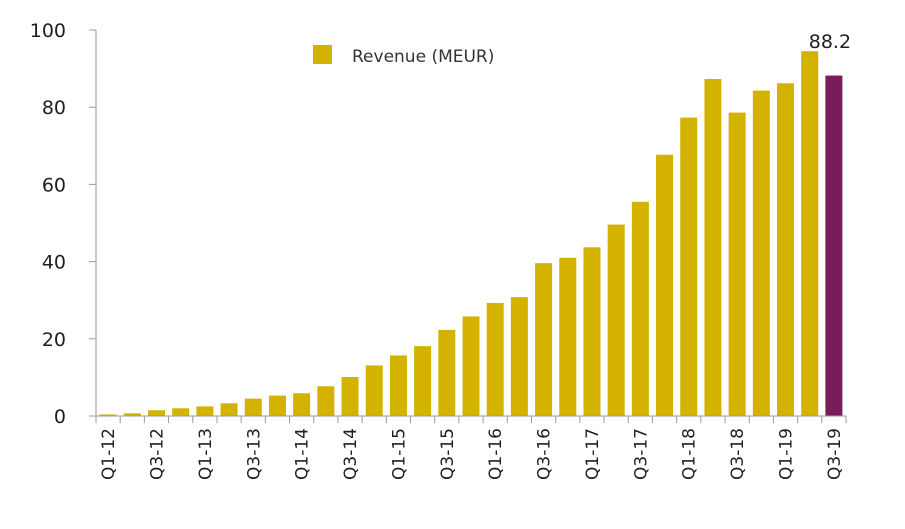 This screenshot has width=905, height=529. What do you see at coordinates (593, 454) in the screenshot?
I see `x-tick-label: Q1-17` at bounding box center [593, 454].